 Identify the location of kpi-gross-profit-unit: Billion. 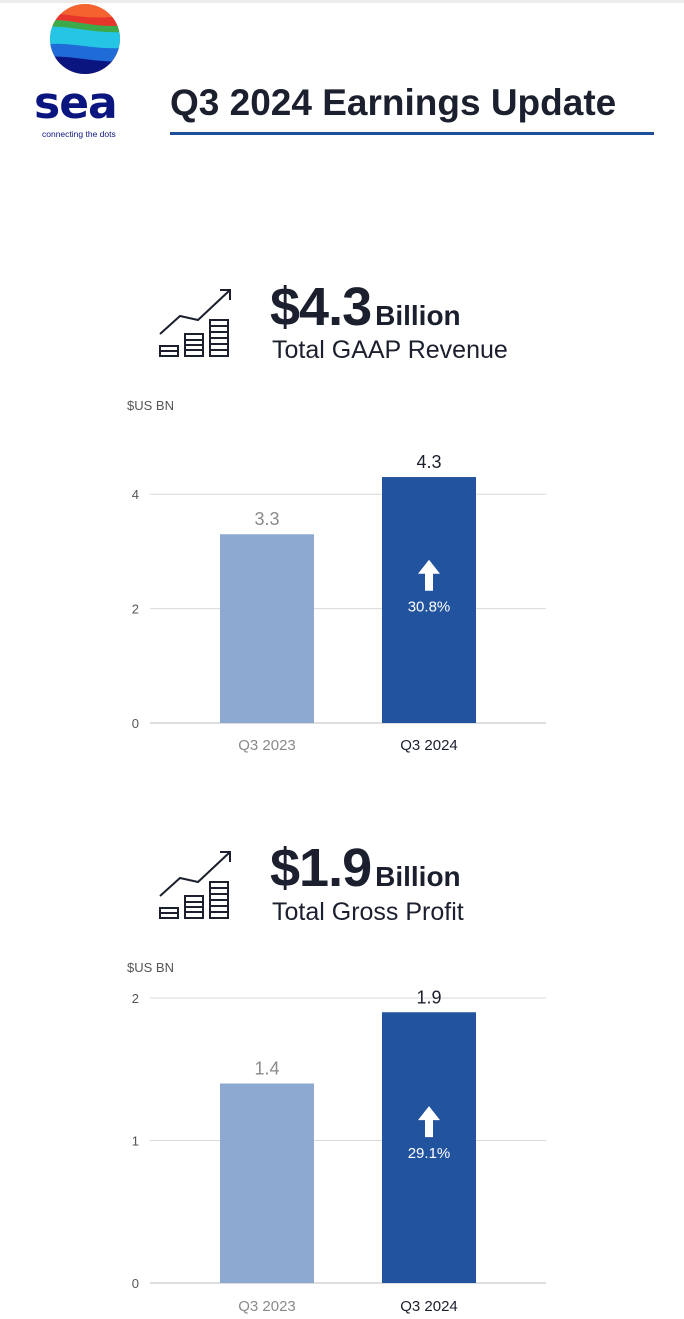
(418, 876).